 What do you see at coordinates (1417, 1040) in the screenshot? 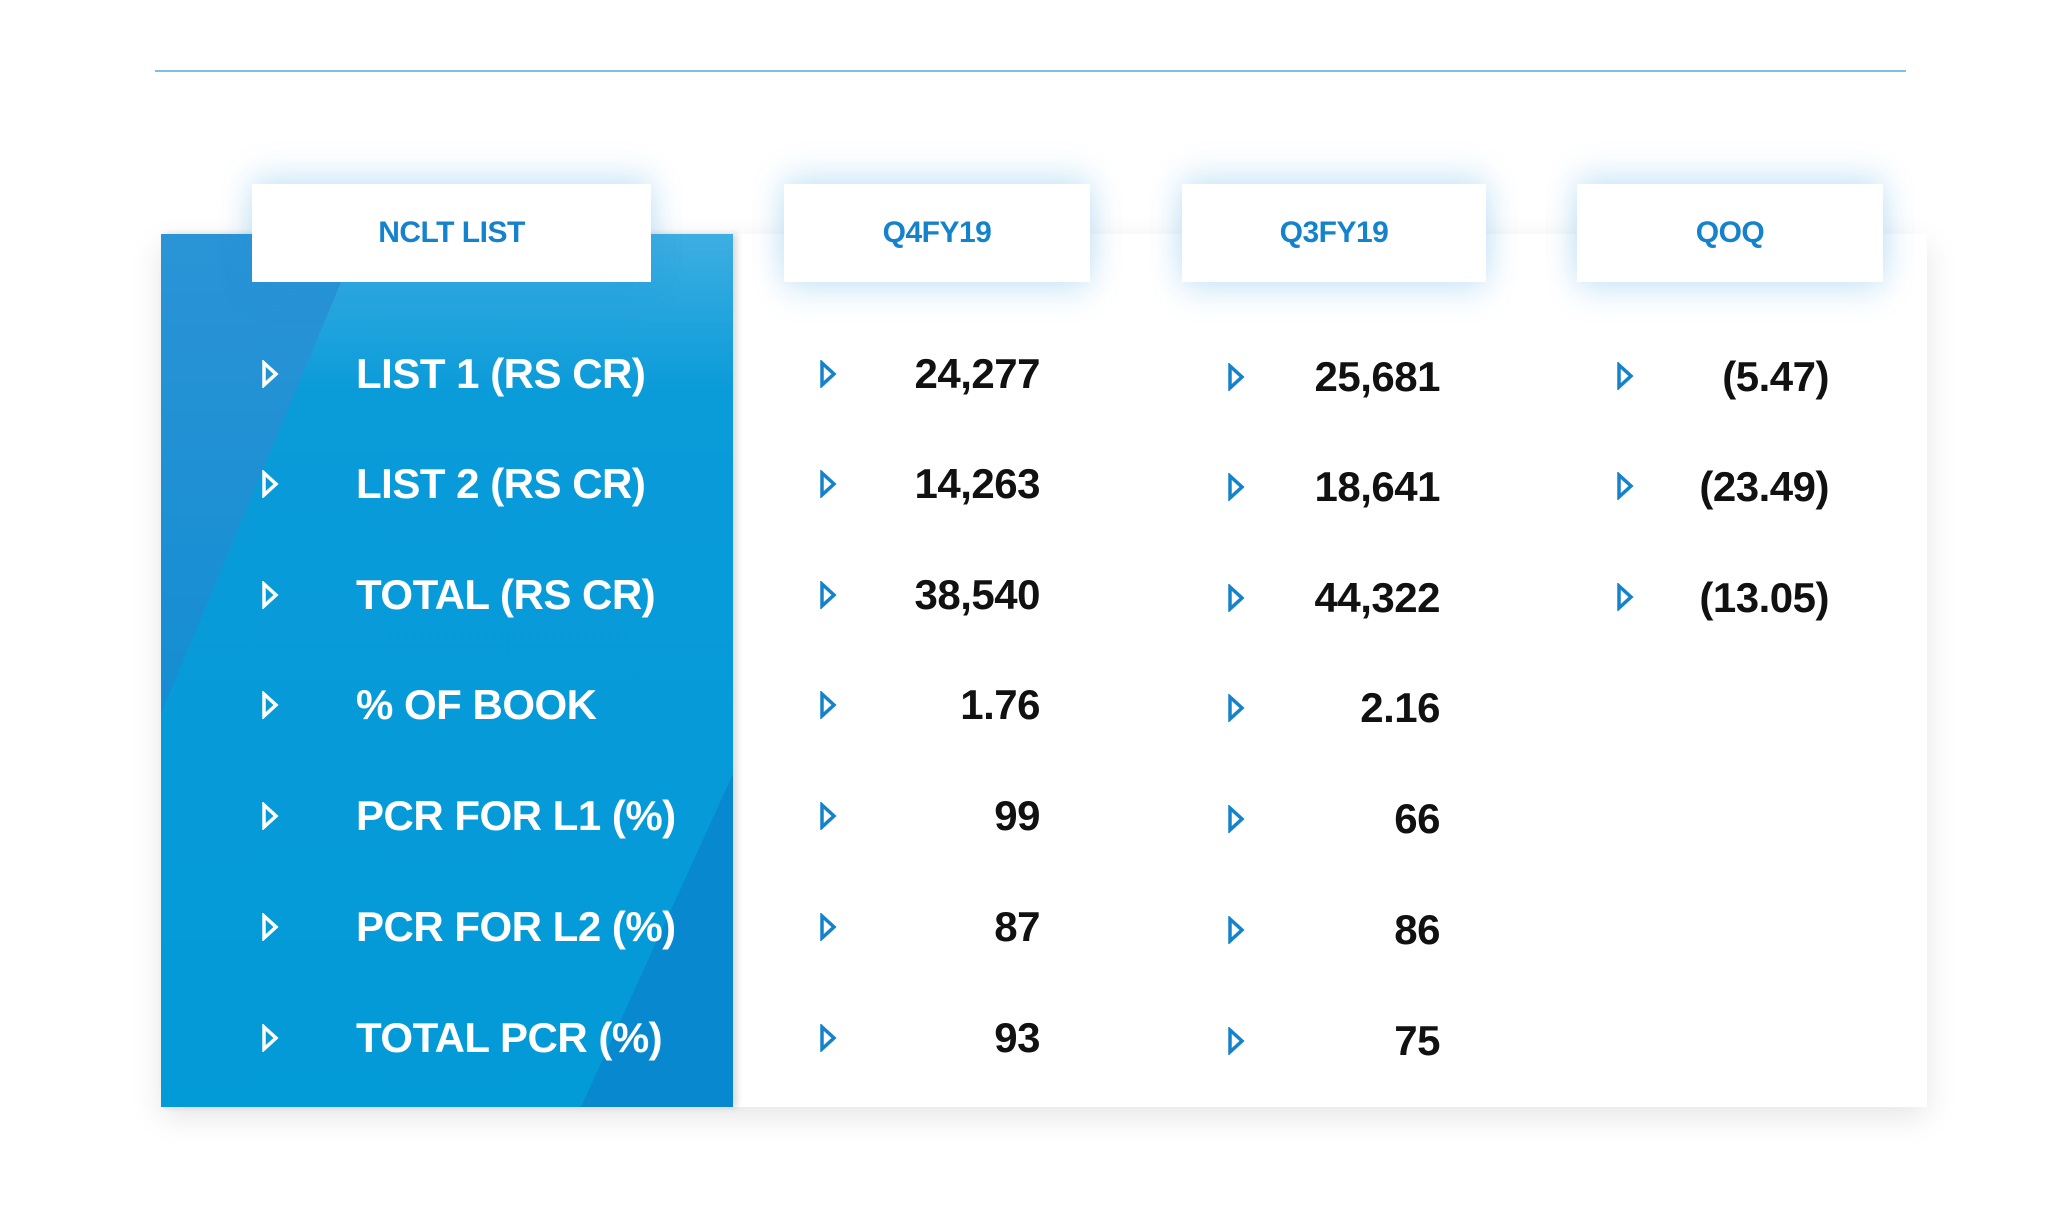
I see `value-q3fy19: 75` at bounding box center [1417, 1040].